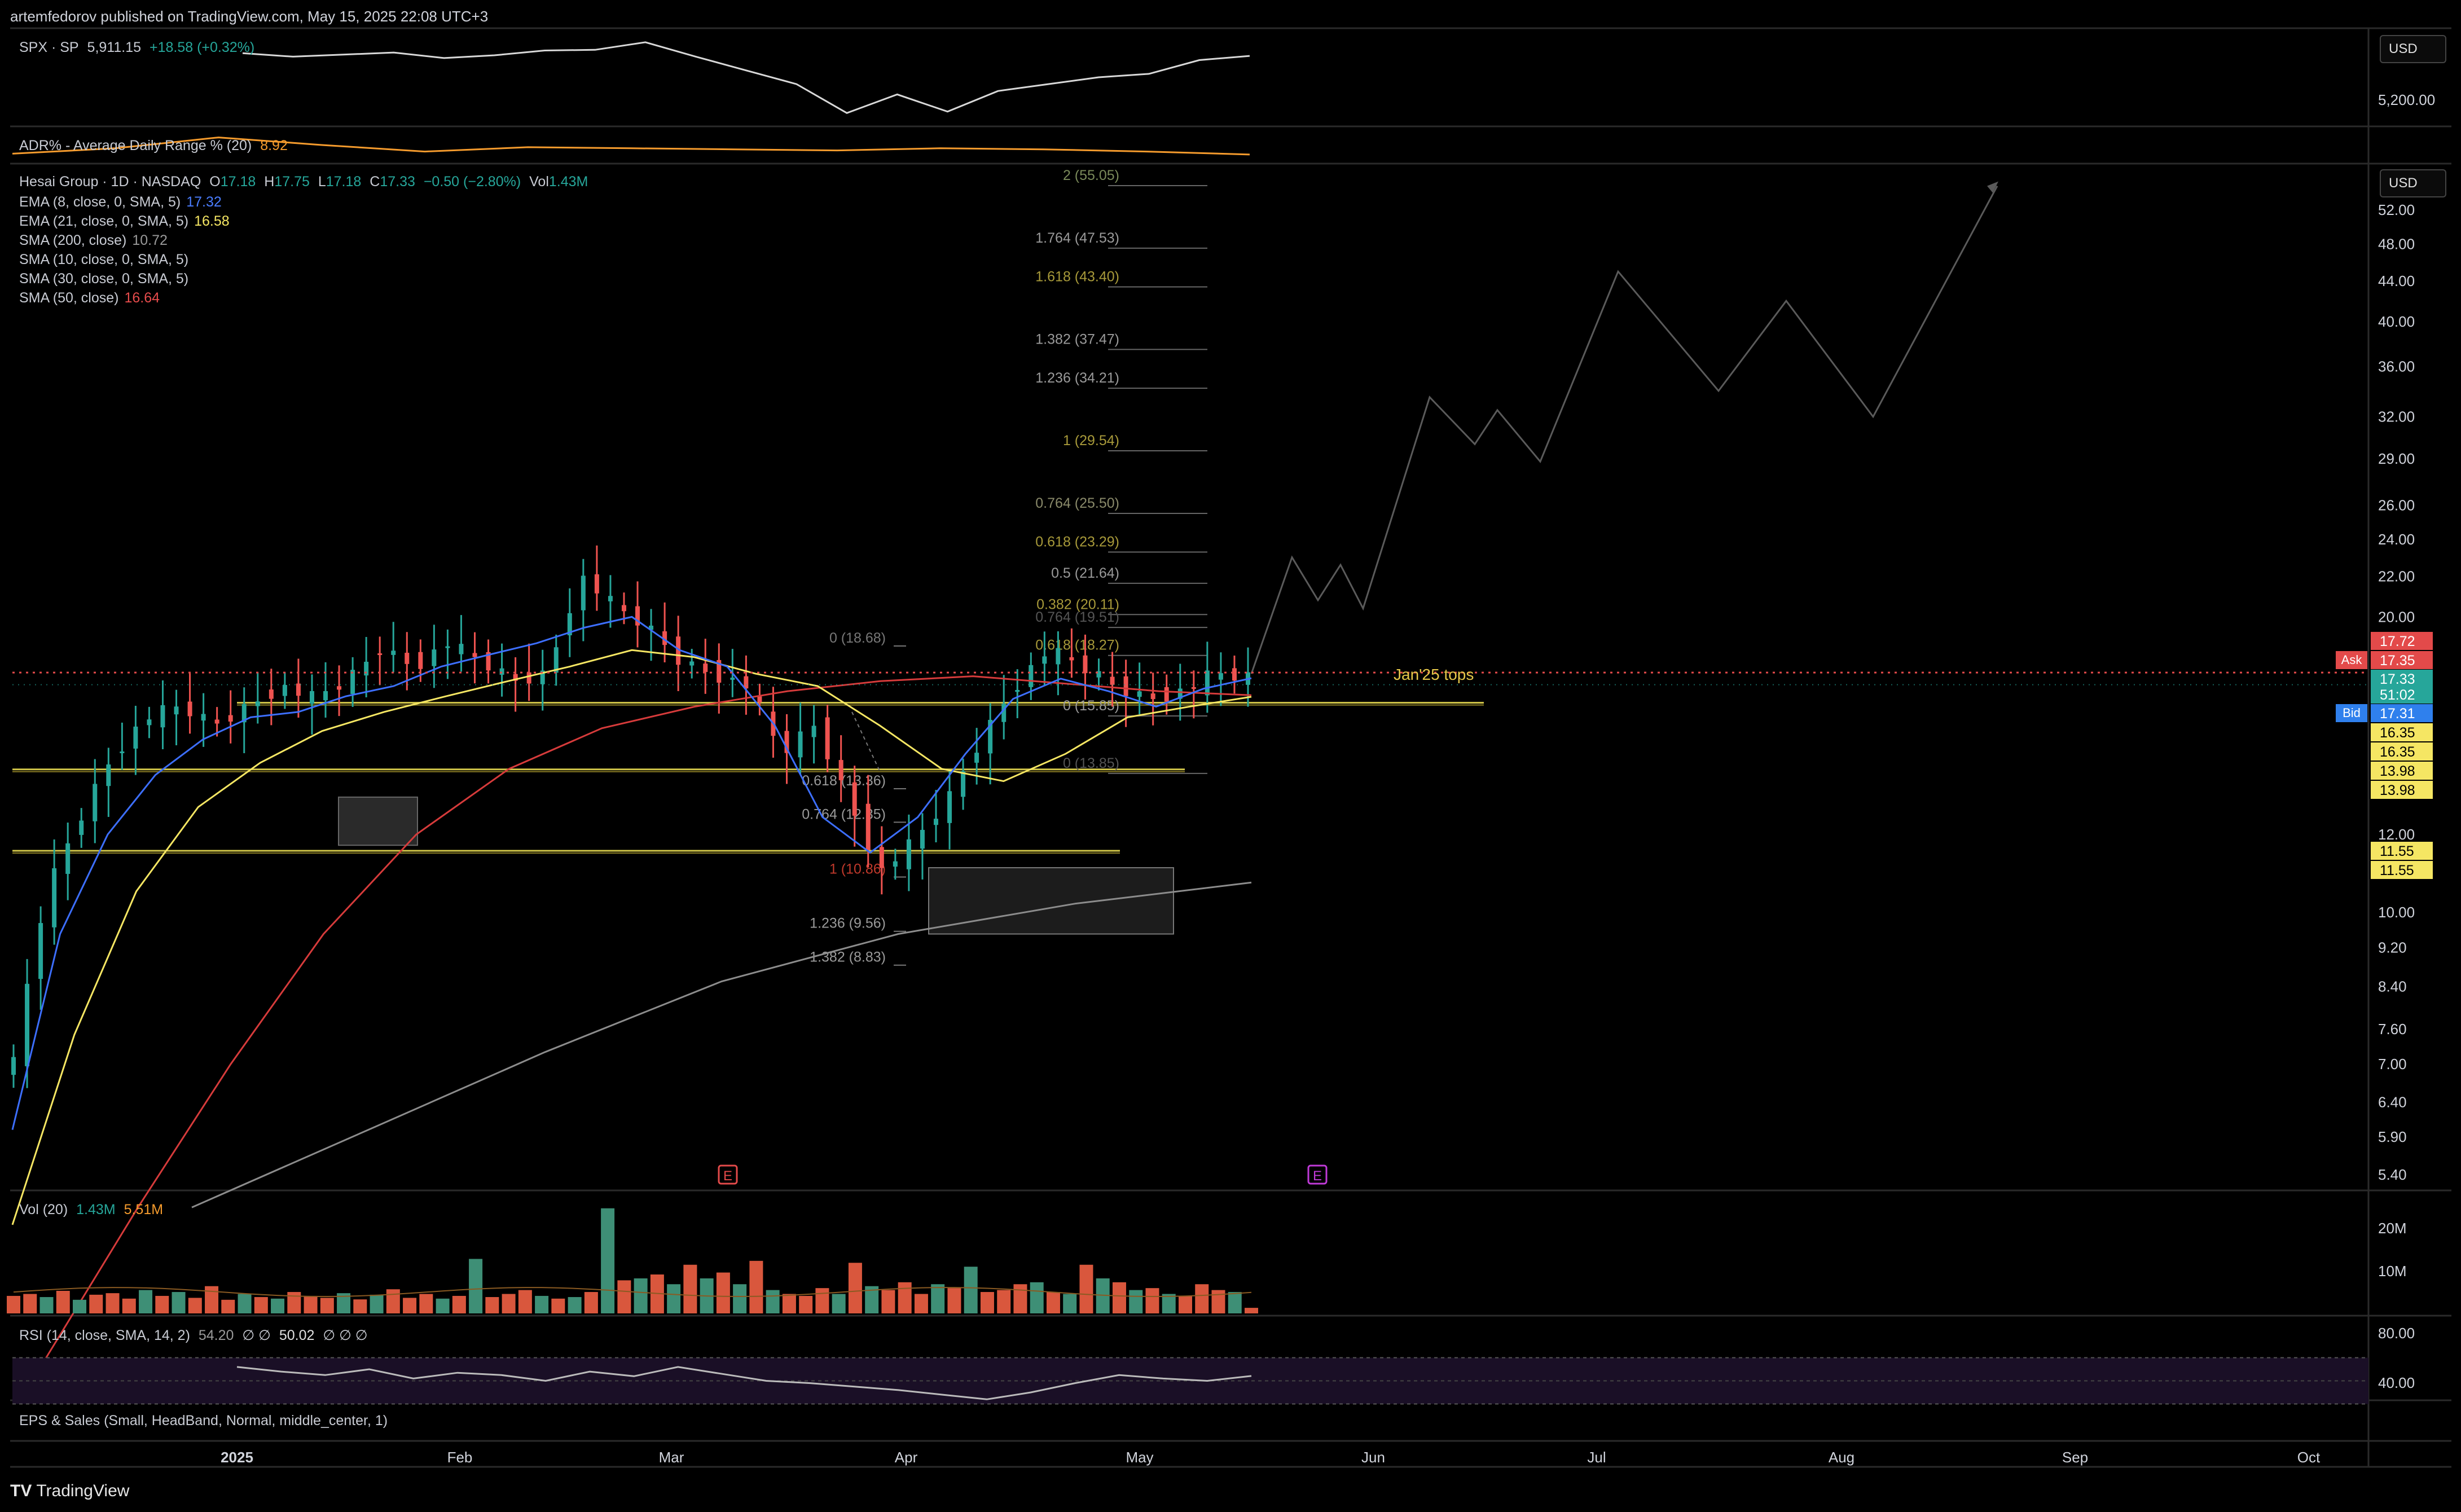 Image resolution: width=2461 pixels, height=1512 pixels. Describe the element at coordinates (89, 298) in the screenshot. I see `indicator-legend-row: SMA (50, close) 16.64` at that location.